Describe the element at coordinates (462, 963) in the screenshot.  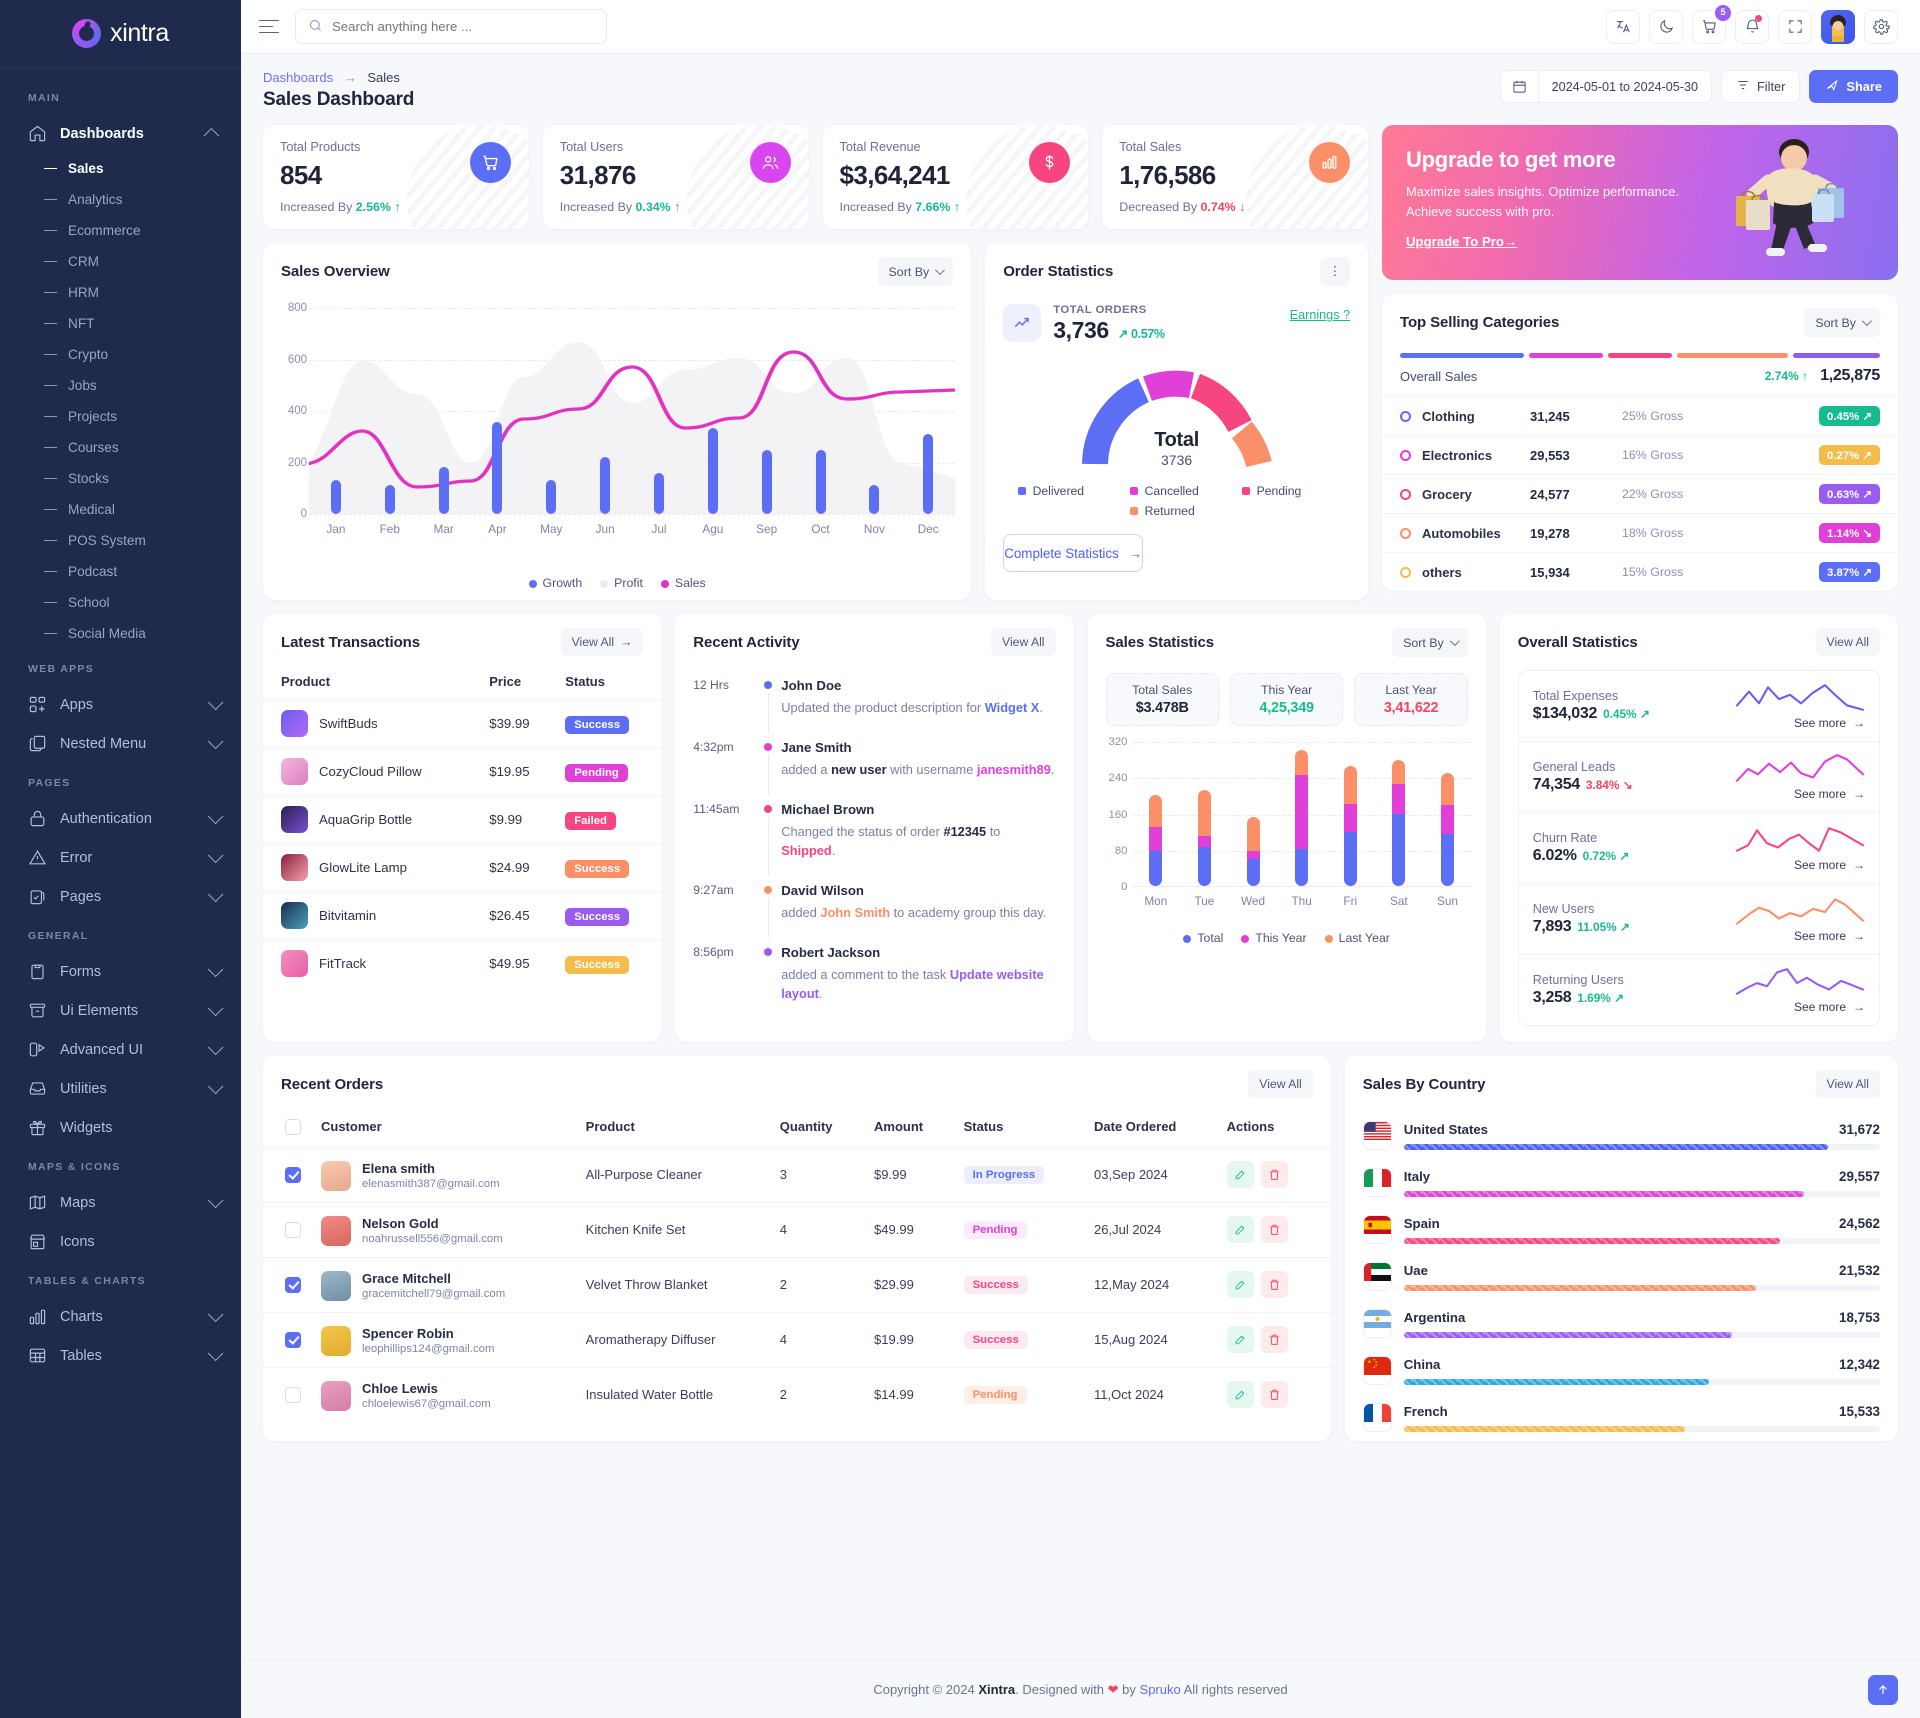
I see `table-row: FitTrack $49.95 Success` at that location.